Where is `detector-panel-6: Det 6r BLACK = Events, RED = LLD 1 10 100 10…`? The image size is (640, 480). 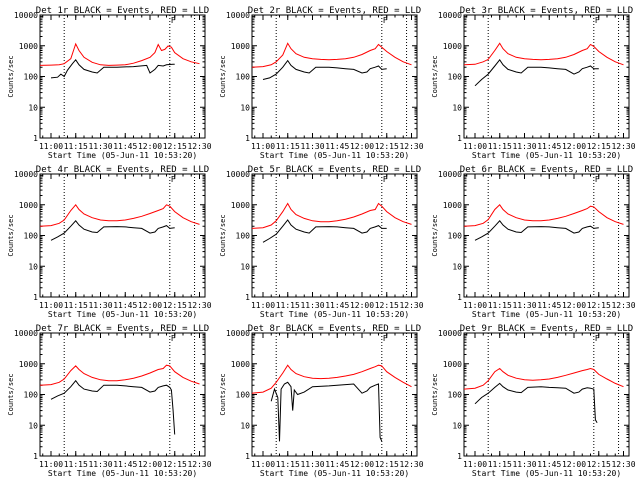 detector-panel-6: Det 6r BLACK = Events, RED = LLD 1 10 100 10… is located at coordinates (533, 242).